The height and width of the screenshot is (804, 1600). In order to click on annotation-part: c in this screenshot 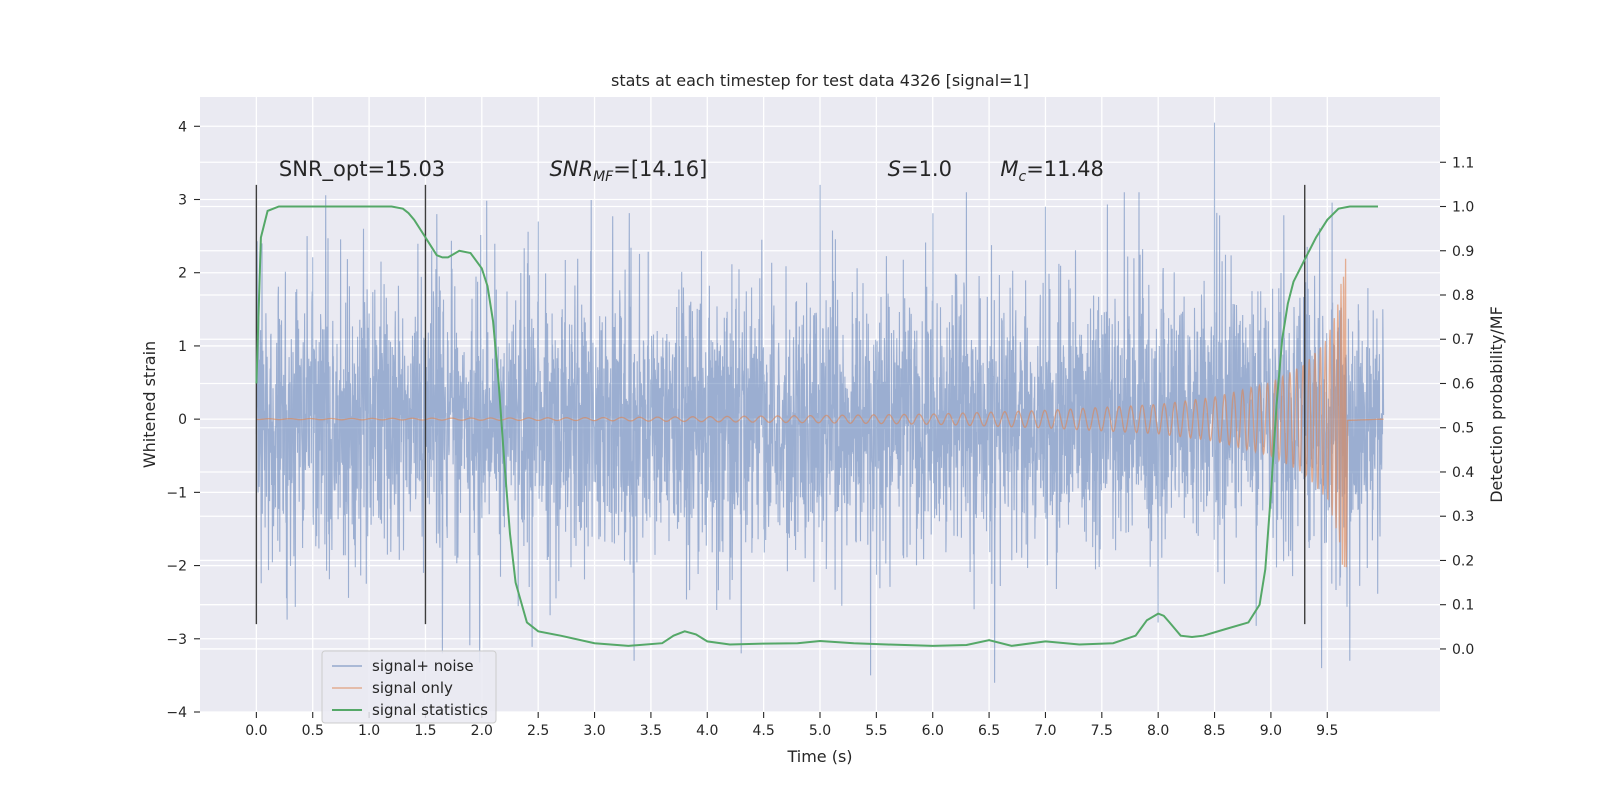, I will do `click(1022, 177)`.